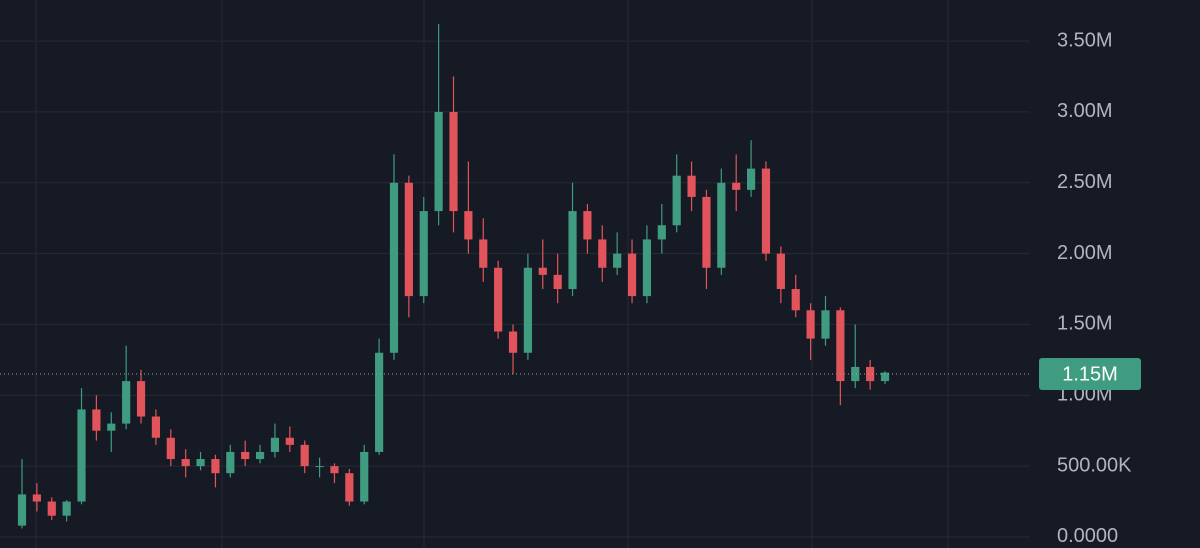  Describe the element at coordinates (1085, 40) in the screenshot. I see `y-tick-label: 3.50M` at that location.